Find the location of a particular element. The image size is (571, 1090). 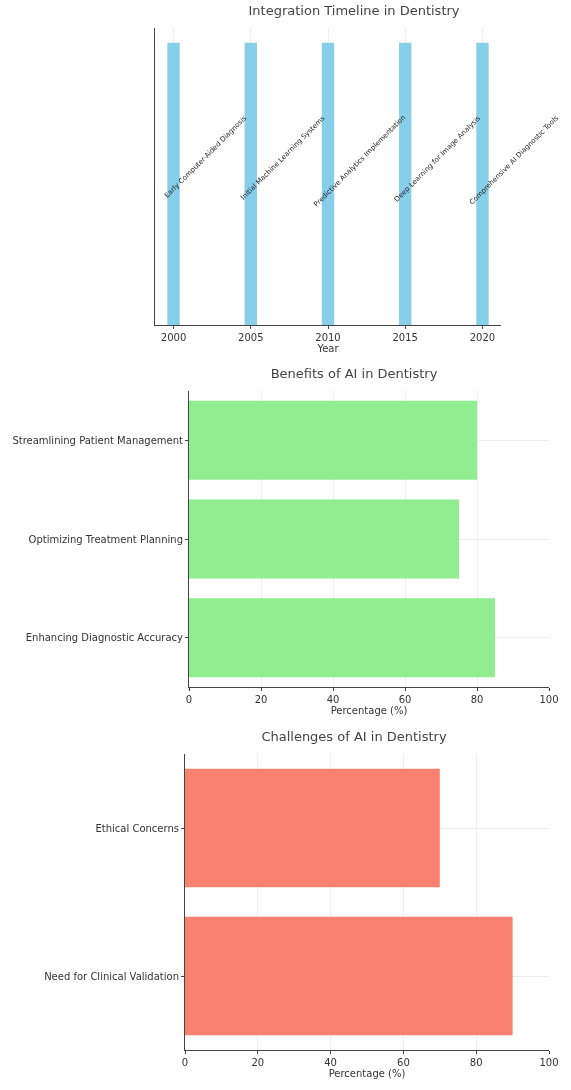

x-tick-label: 2005 is located at coordinates (251, 337).